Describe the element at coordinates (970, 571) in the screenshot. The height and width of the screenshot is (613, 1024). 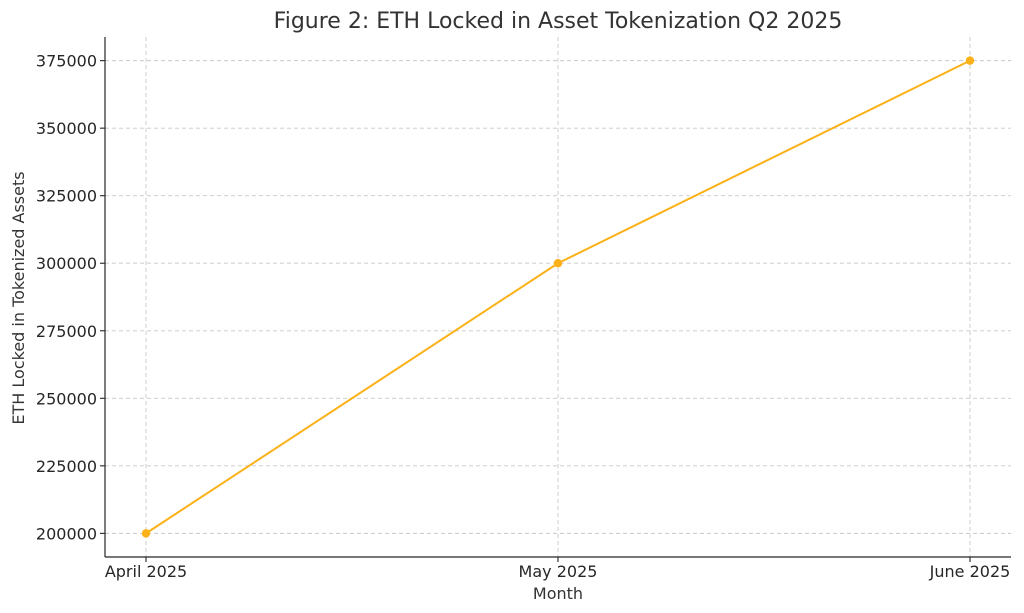
I see `x-tick-label: June 2025` at that location.